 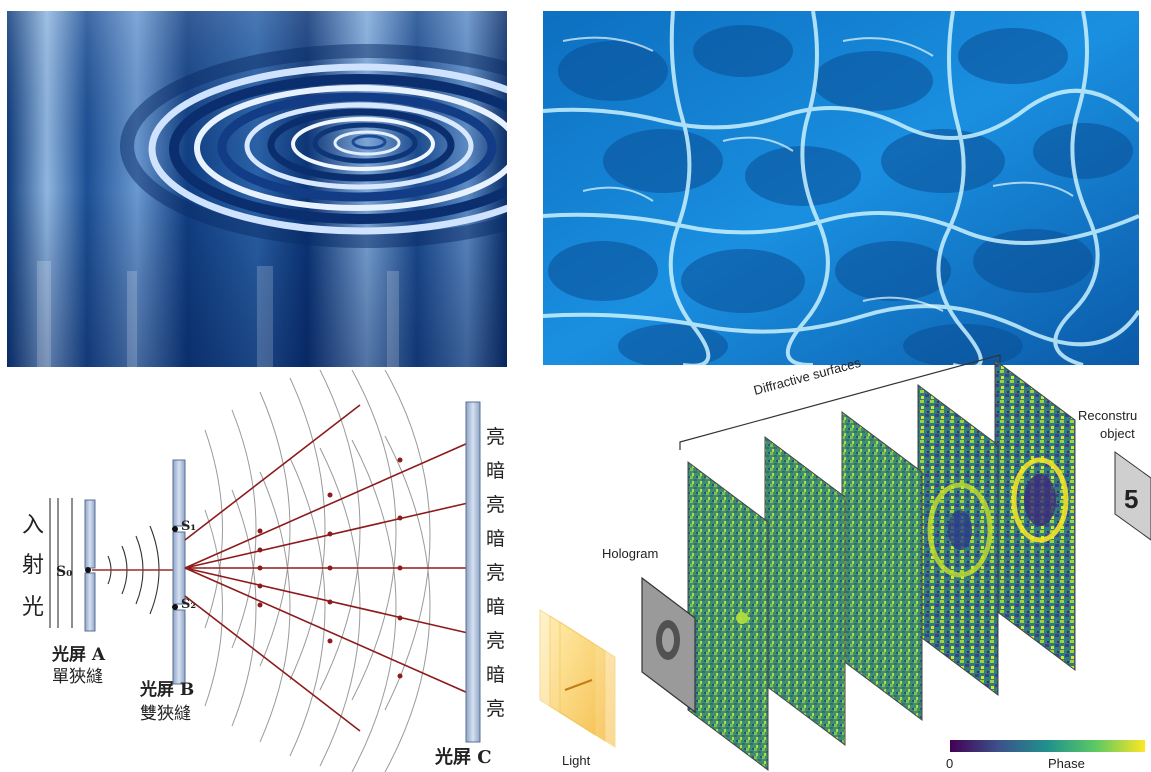 I want to click on surfaces-bracket, so click(x=840, y=402).